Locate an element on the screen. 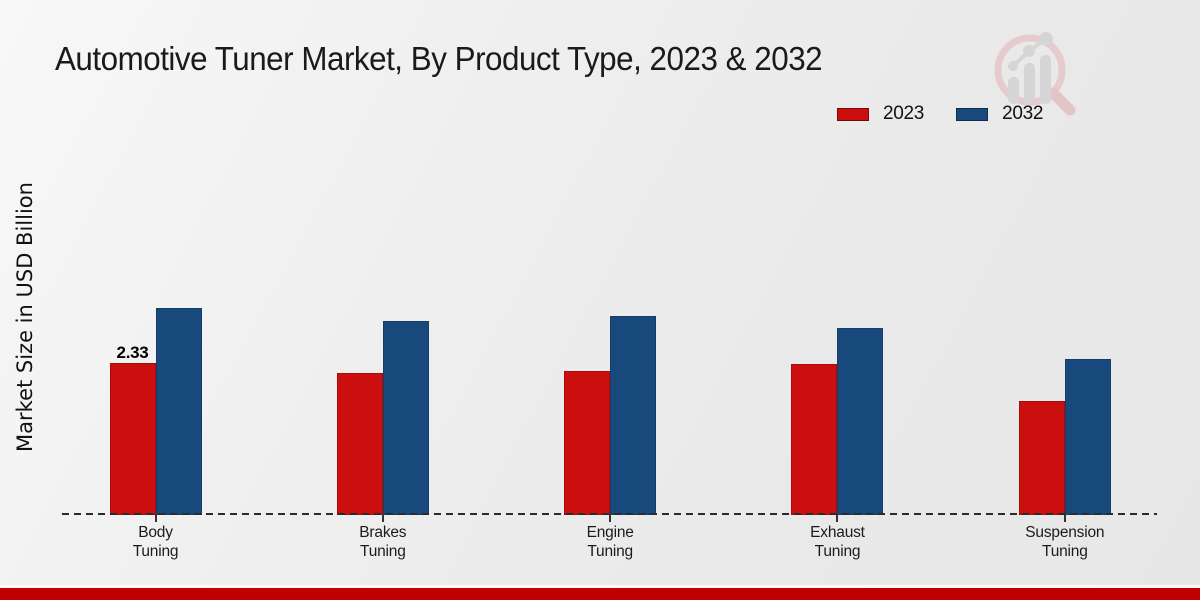 The height and width of the screenshot is (600, 1200). bar-2023-engine-tuning is located at coordinates (587, 443).